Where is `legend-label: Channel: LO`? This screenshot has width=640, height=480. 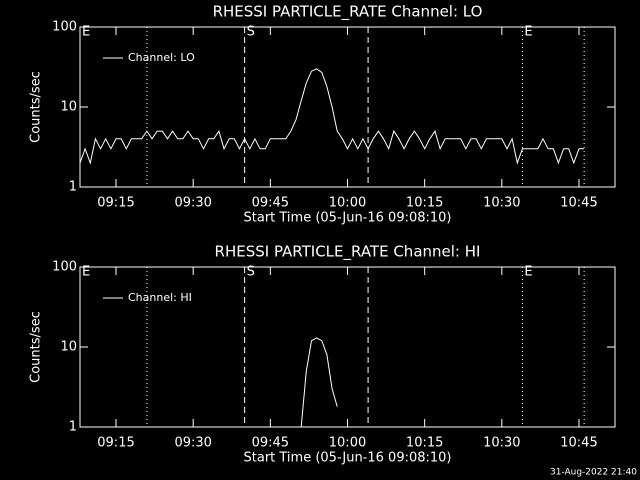
legend-label: Channel: LO is located at coordinates (161, 57).